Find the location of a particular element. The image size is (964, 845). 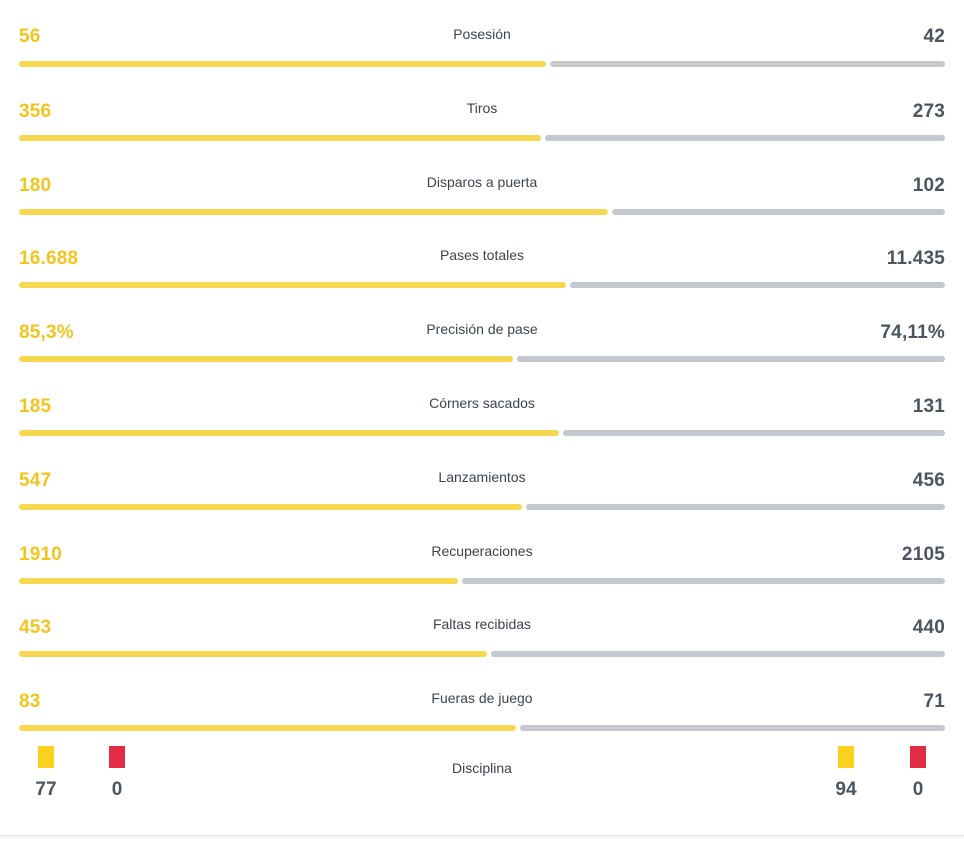

stat-label: Disparos a puerta is located at coordinates (482, 181).